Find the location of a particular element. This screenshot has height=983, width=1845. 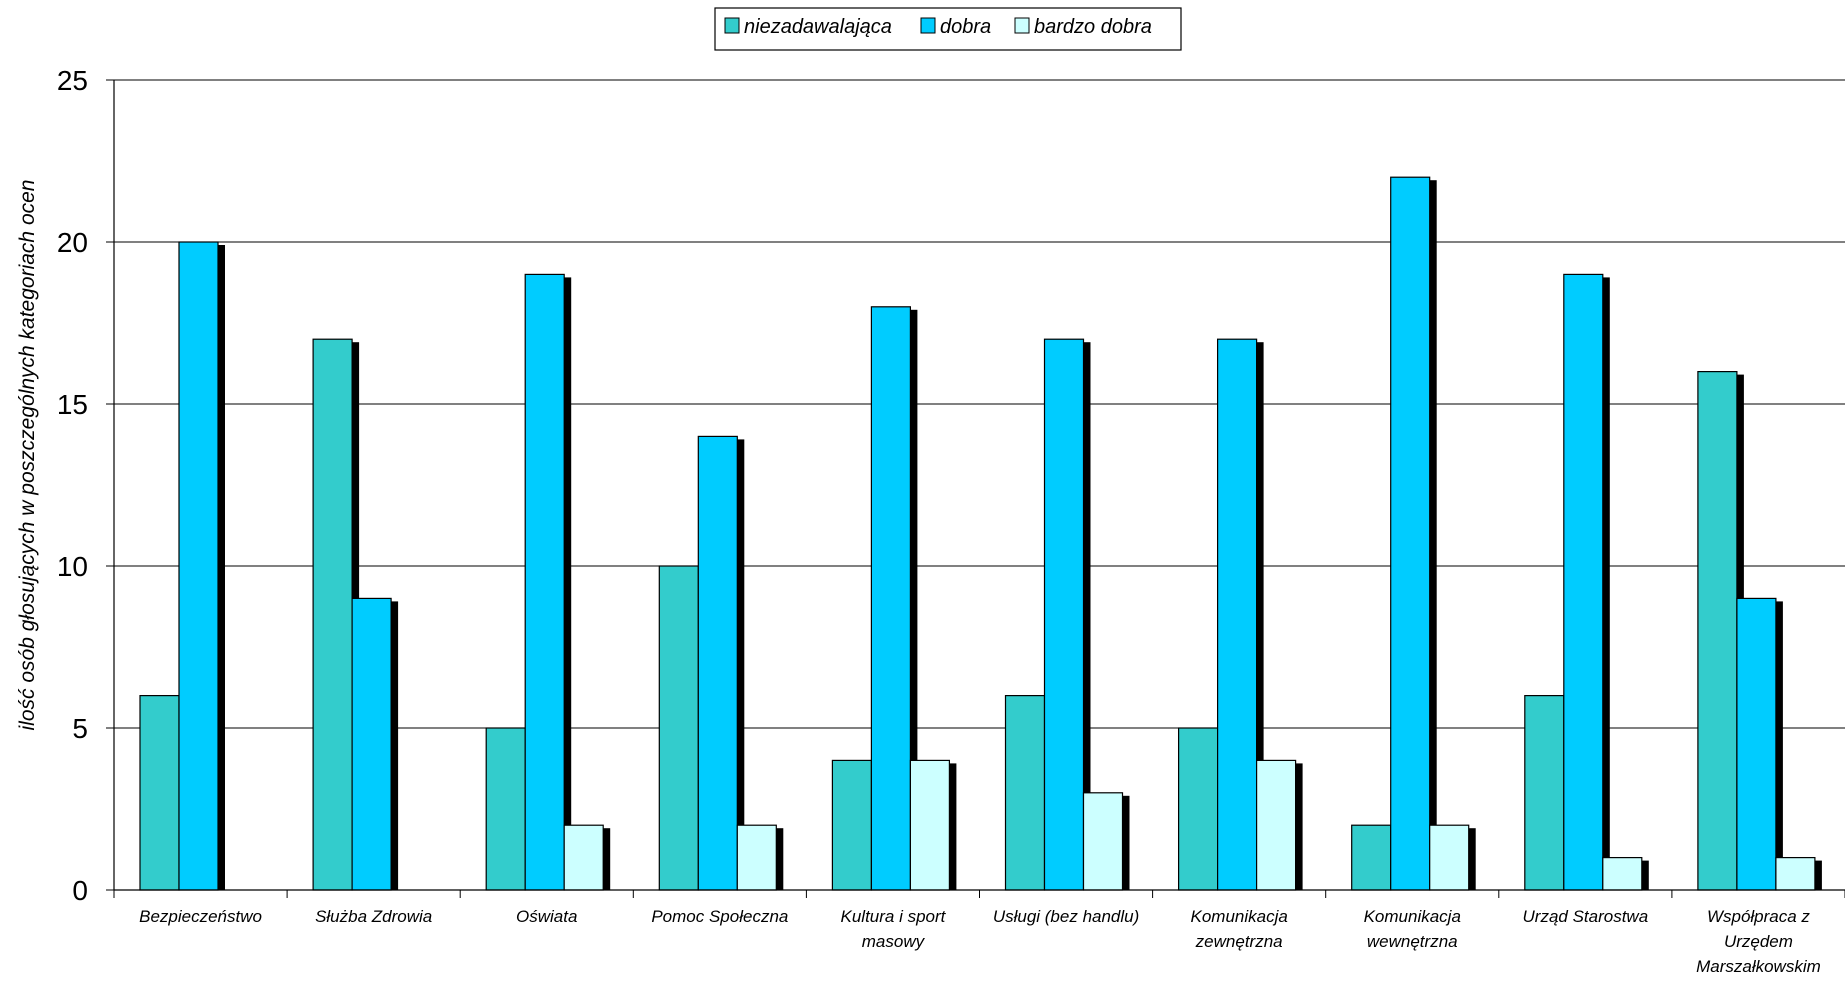

y-tick-label: 25 is located at coordinates (72, 80).